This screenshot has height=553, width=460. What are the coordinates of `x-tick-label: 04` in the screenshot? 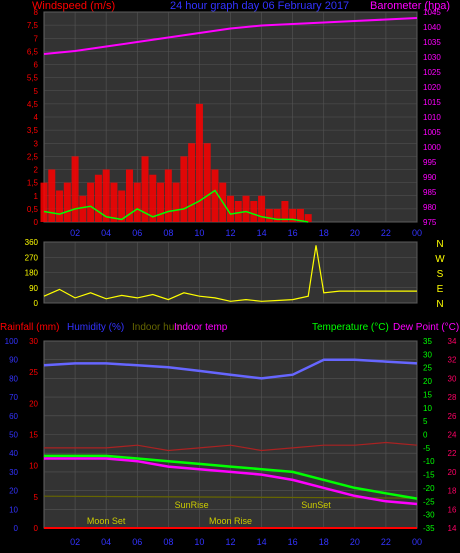 It's located at (106, 542).